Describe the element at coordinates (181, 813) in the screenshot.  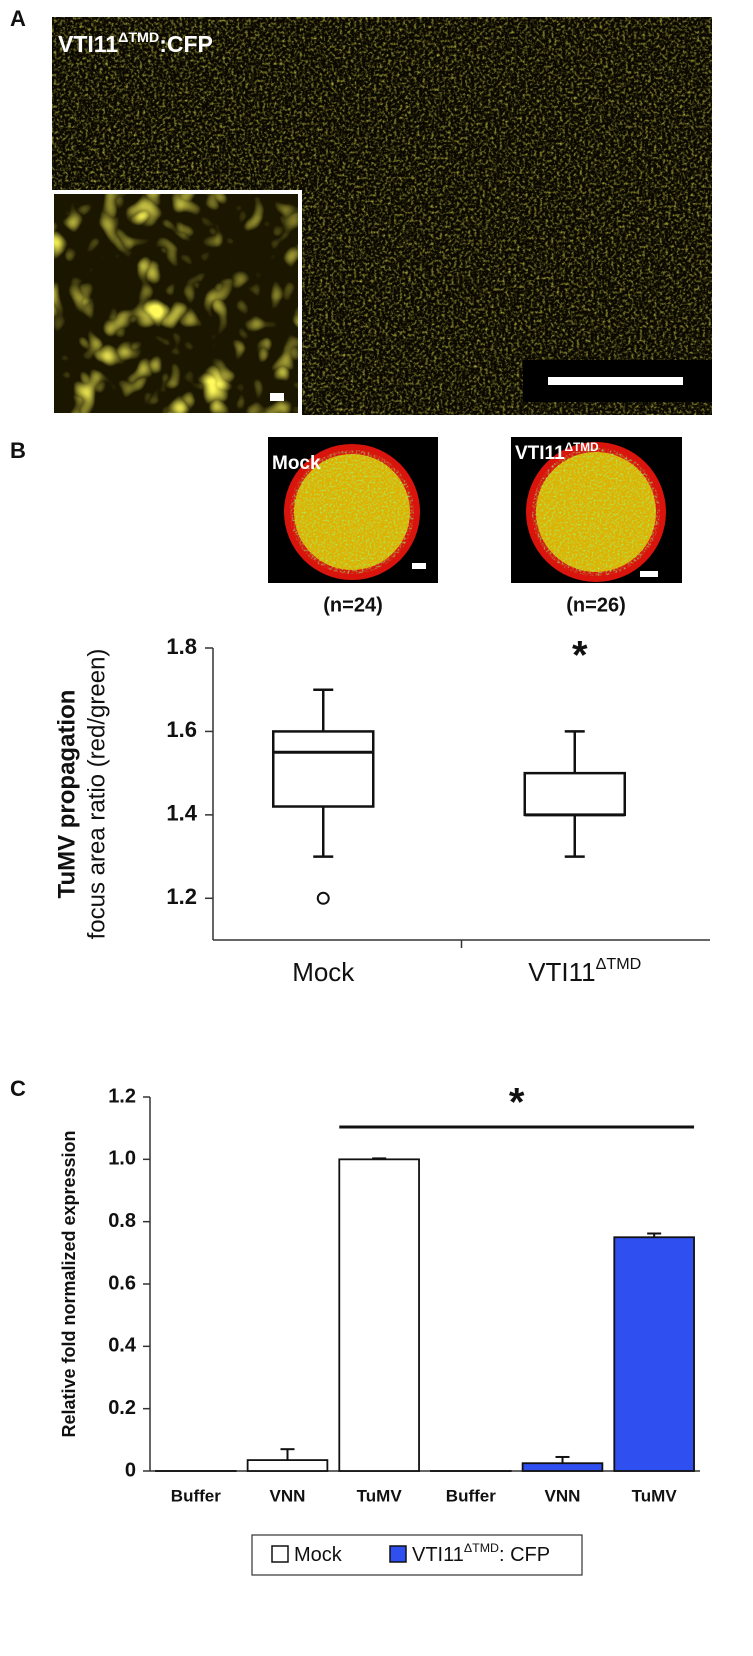
I see `y-tick-label: 1.4` at that location.